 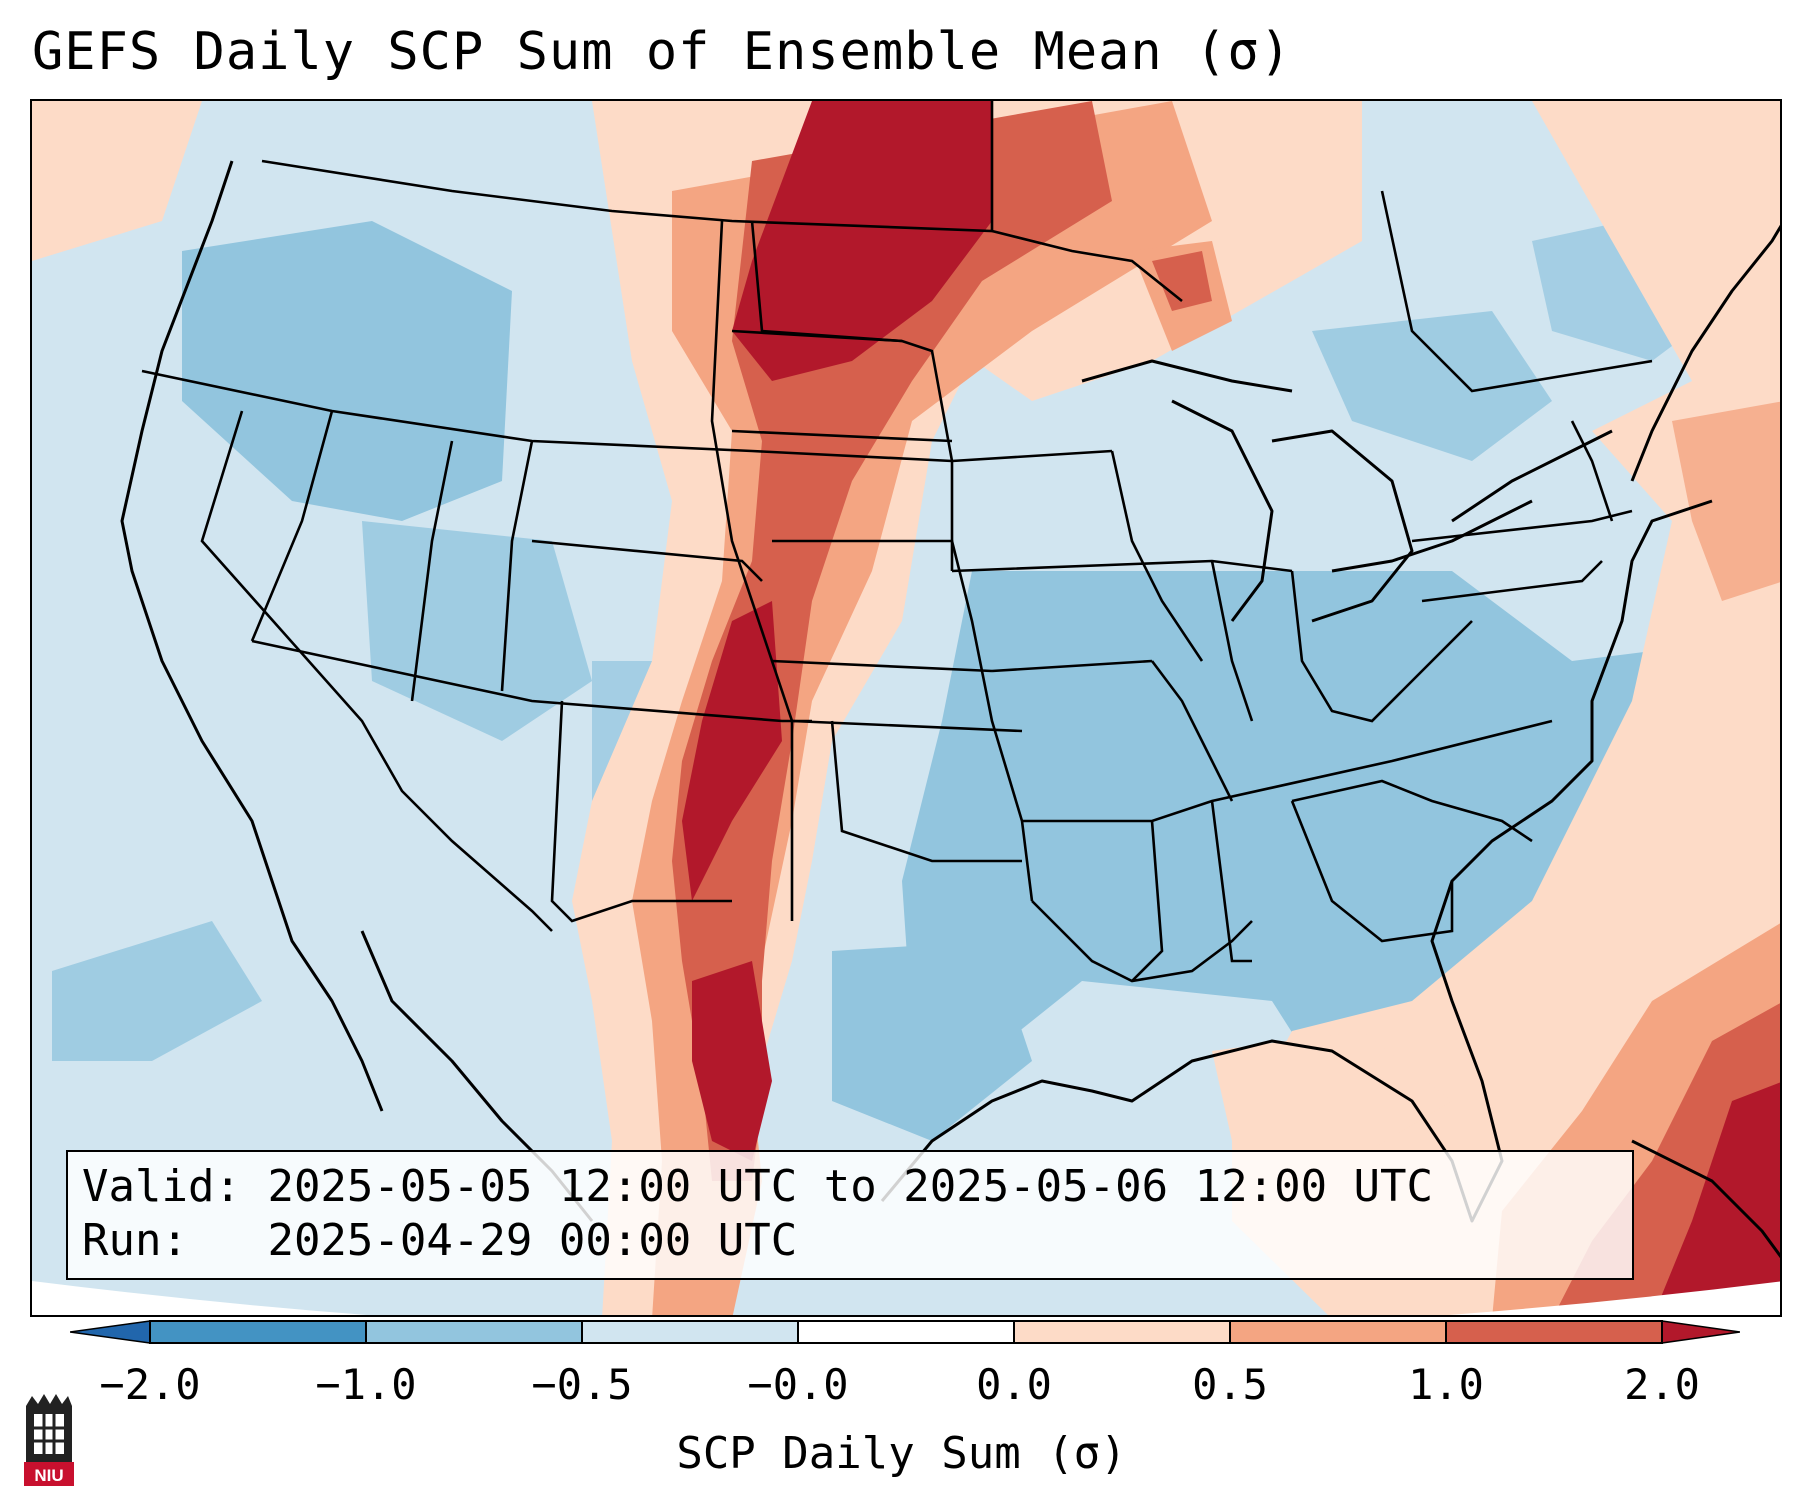 What do you see at coordinates (901, 1453) in the screenshot?
I see `colorbar-label: SCP Daily Sum (σ)` at bounding box center [901, 1453].